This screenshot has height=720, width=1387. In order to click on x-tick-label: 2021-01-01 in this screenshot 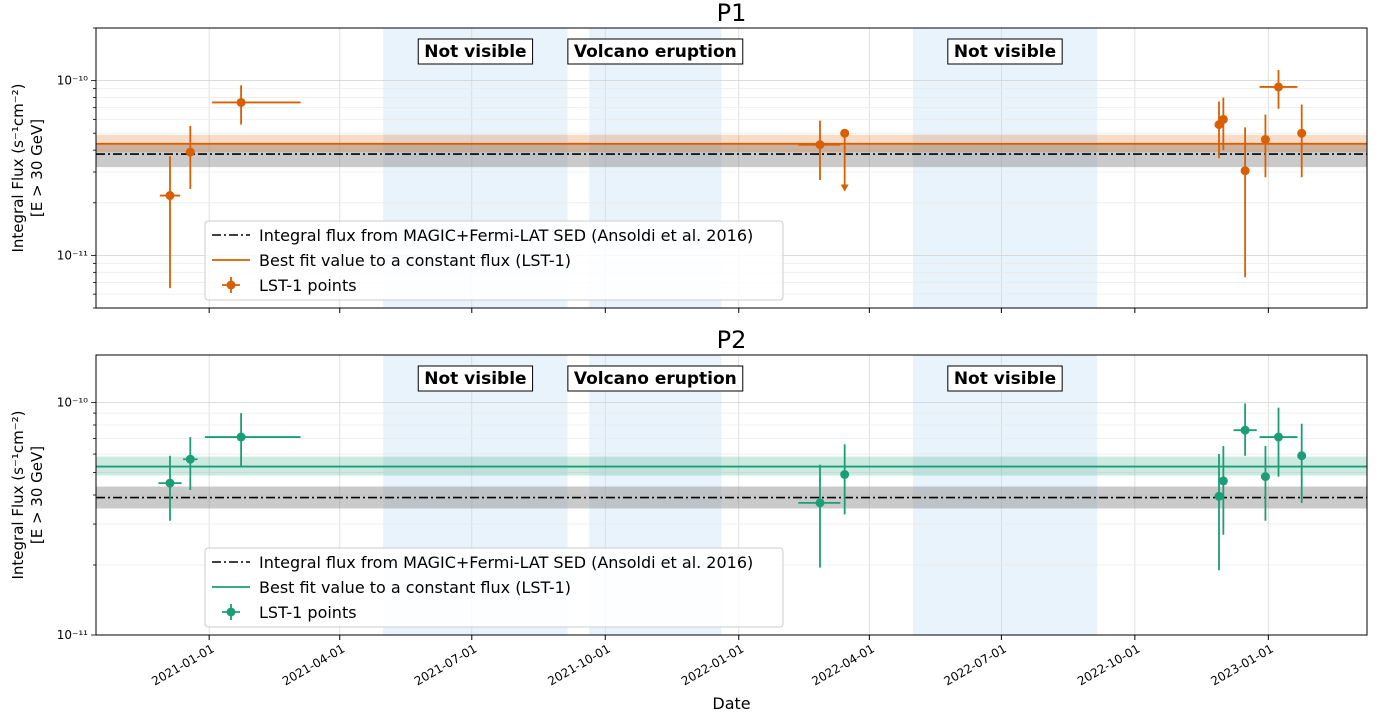, I will do `click(182, 664)`.